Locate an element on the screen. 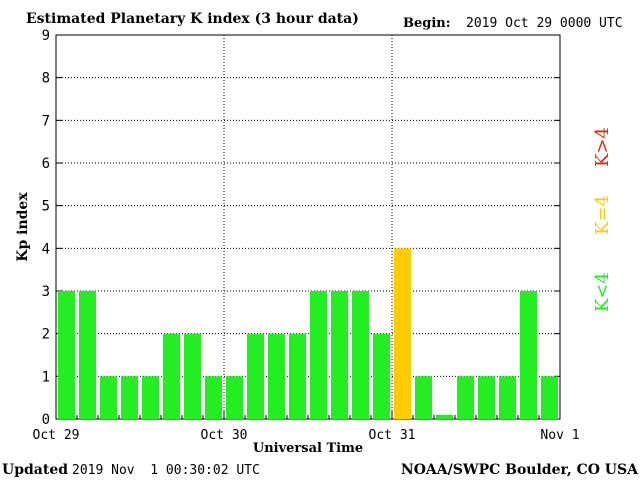 The width and height of the screenshot is (640, 480). y-tick-label: 0 is located at coordinates (46, 420).